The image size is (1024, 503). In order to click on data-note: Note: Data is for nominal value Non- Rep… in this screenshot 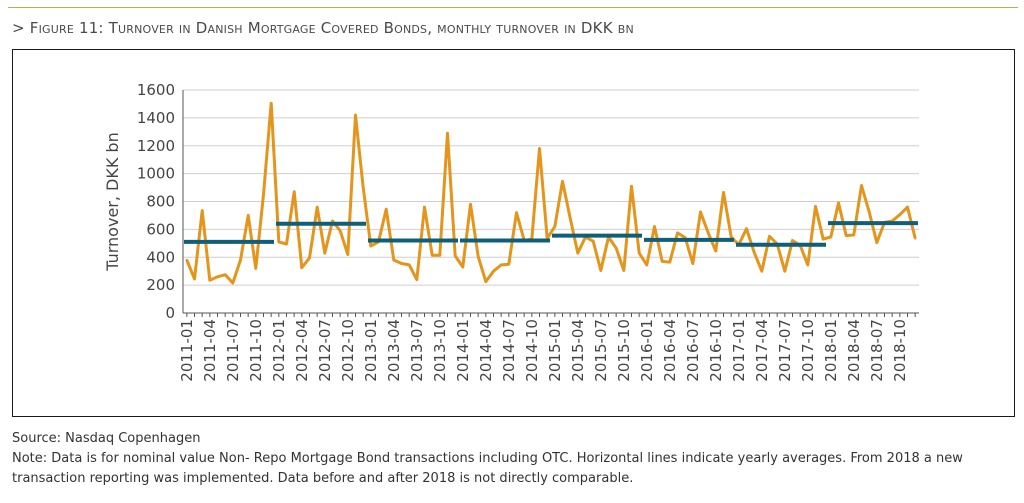, I will do `click(487, 468)`.